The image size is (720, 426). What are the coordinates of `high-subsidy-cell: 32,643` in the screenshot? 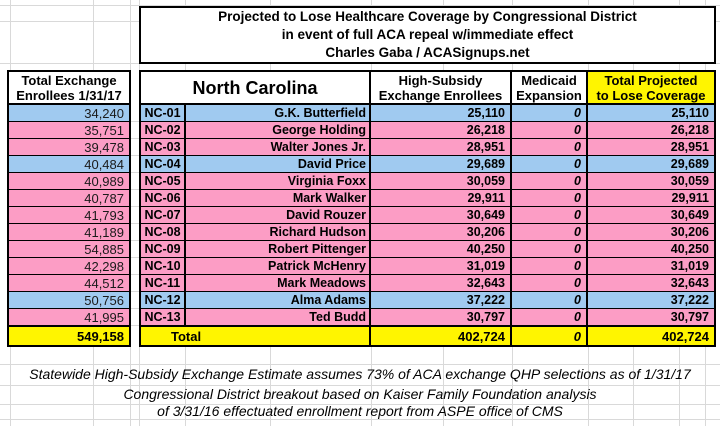 It's located at (441, 283).